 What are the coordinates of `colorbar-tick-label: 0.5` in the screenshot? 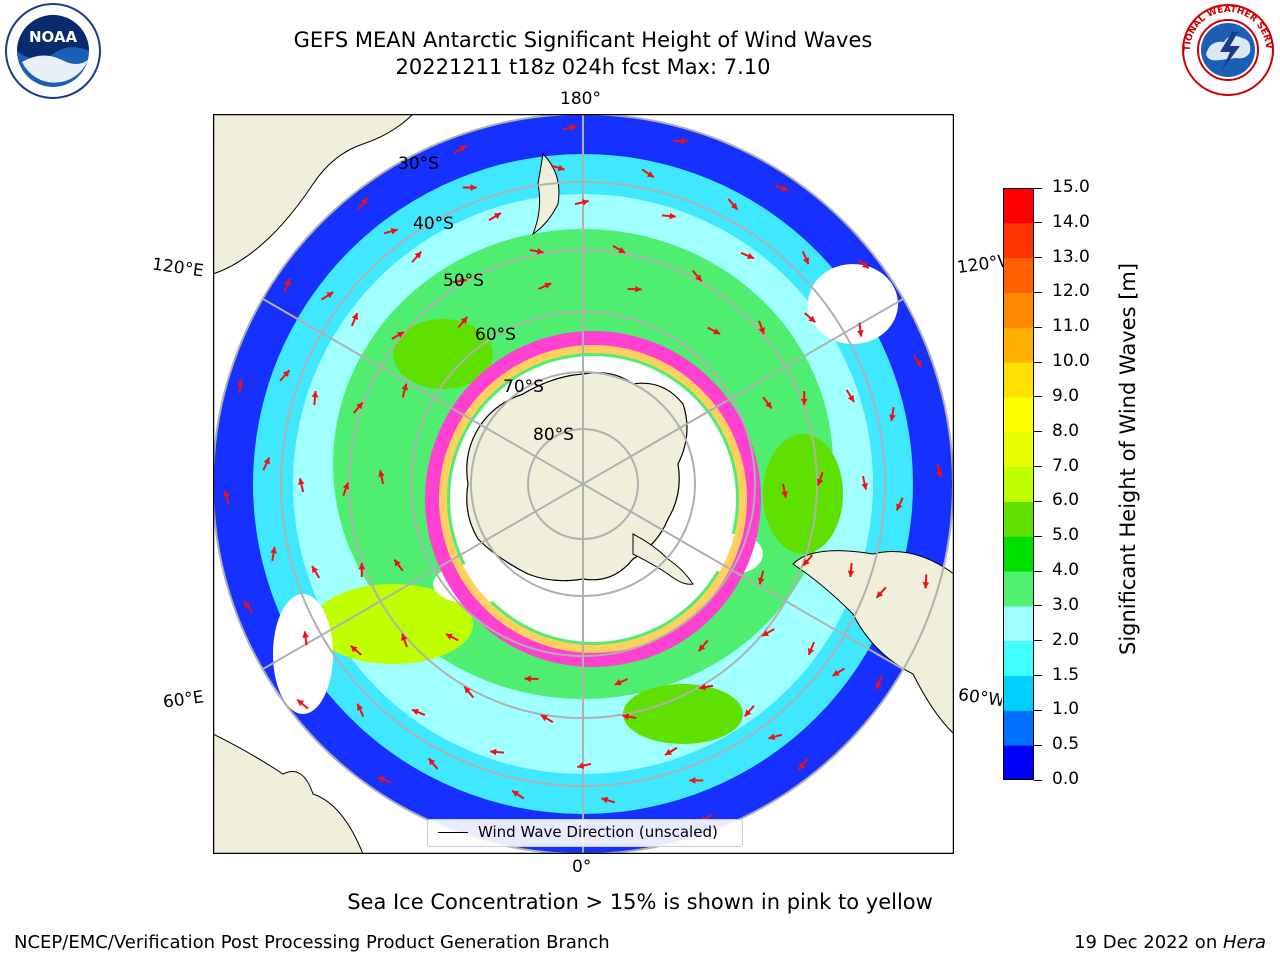 It's located at (1066, 744).